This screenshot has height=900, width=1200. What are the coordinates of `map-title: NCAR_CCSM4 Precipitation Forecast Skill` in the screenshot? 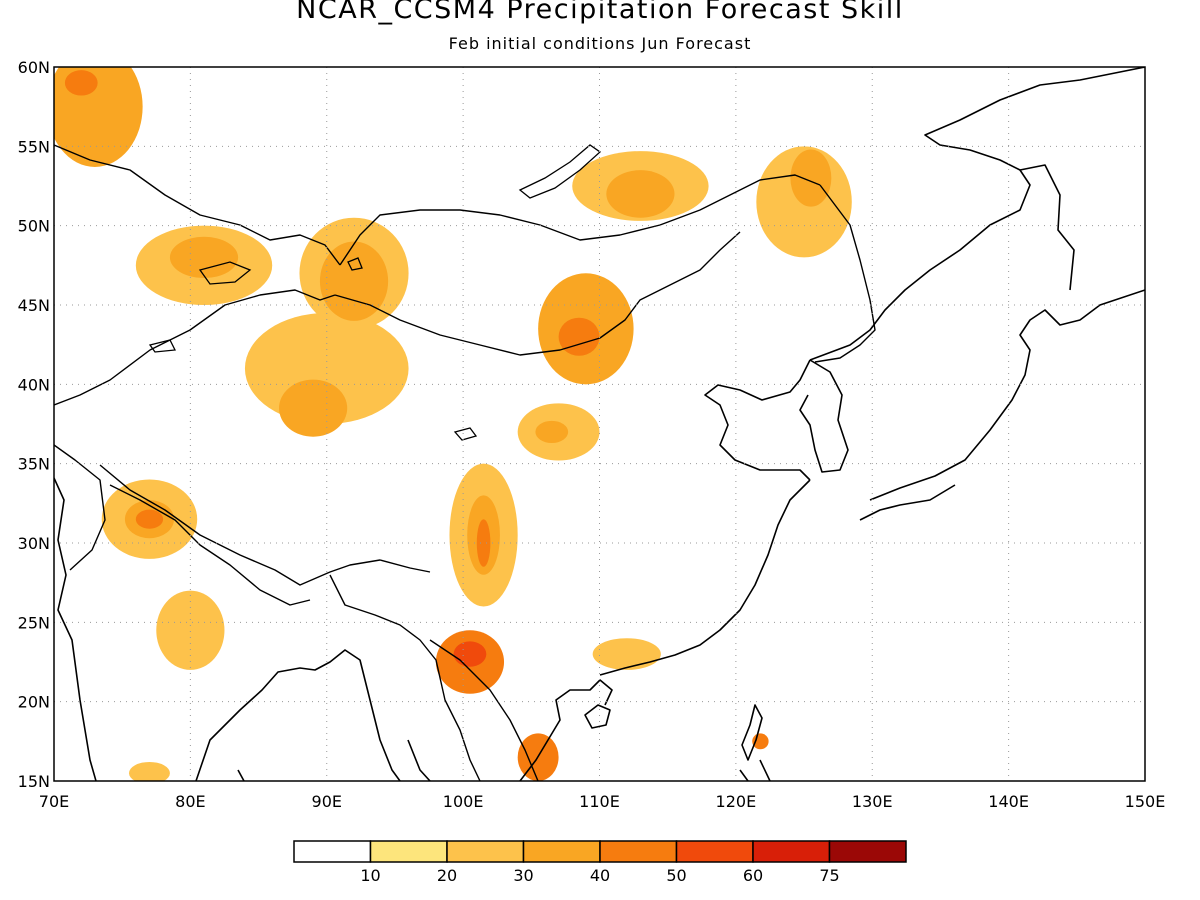 It's located at (600, 12).